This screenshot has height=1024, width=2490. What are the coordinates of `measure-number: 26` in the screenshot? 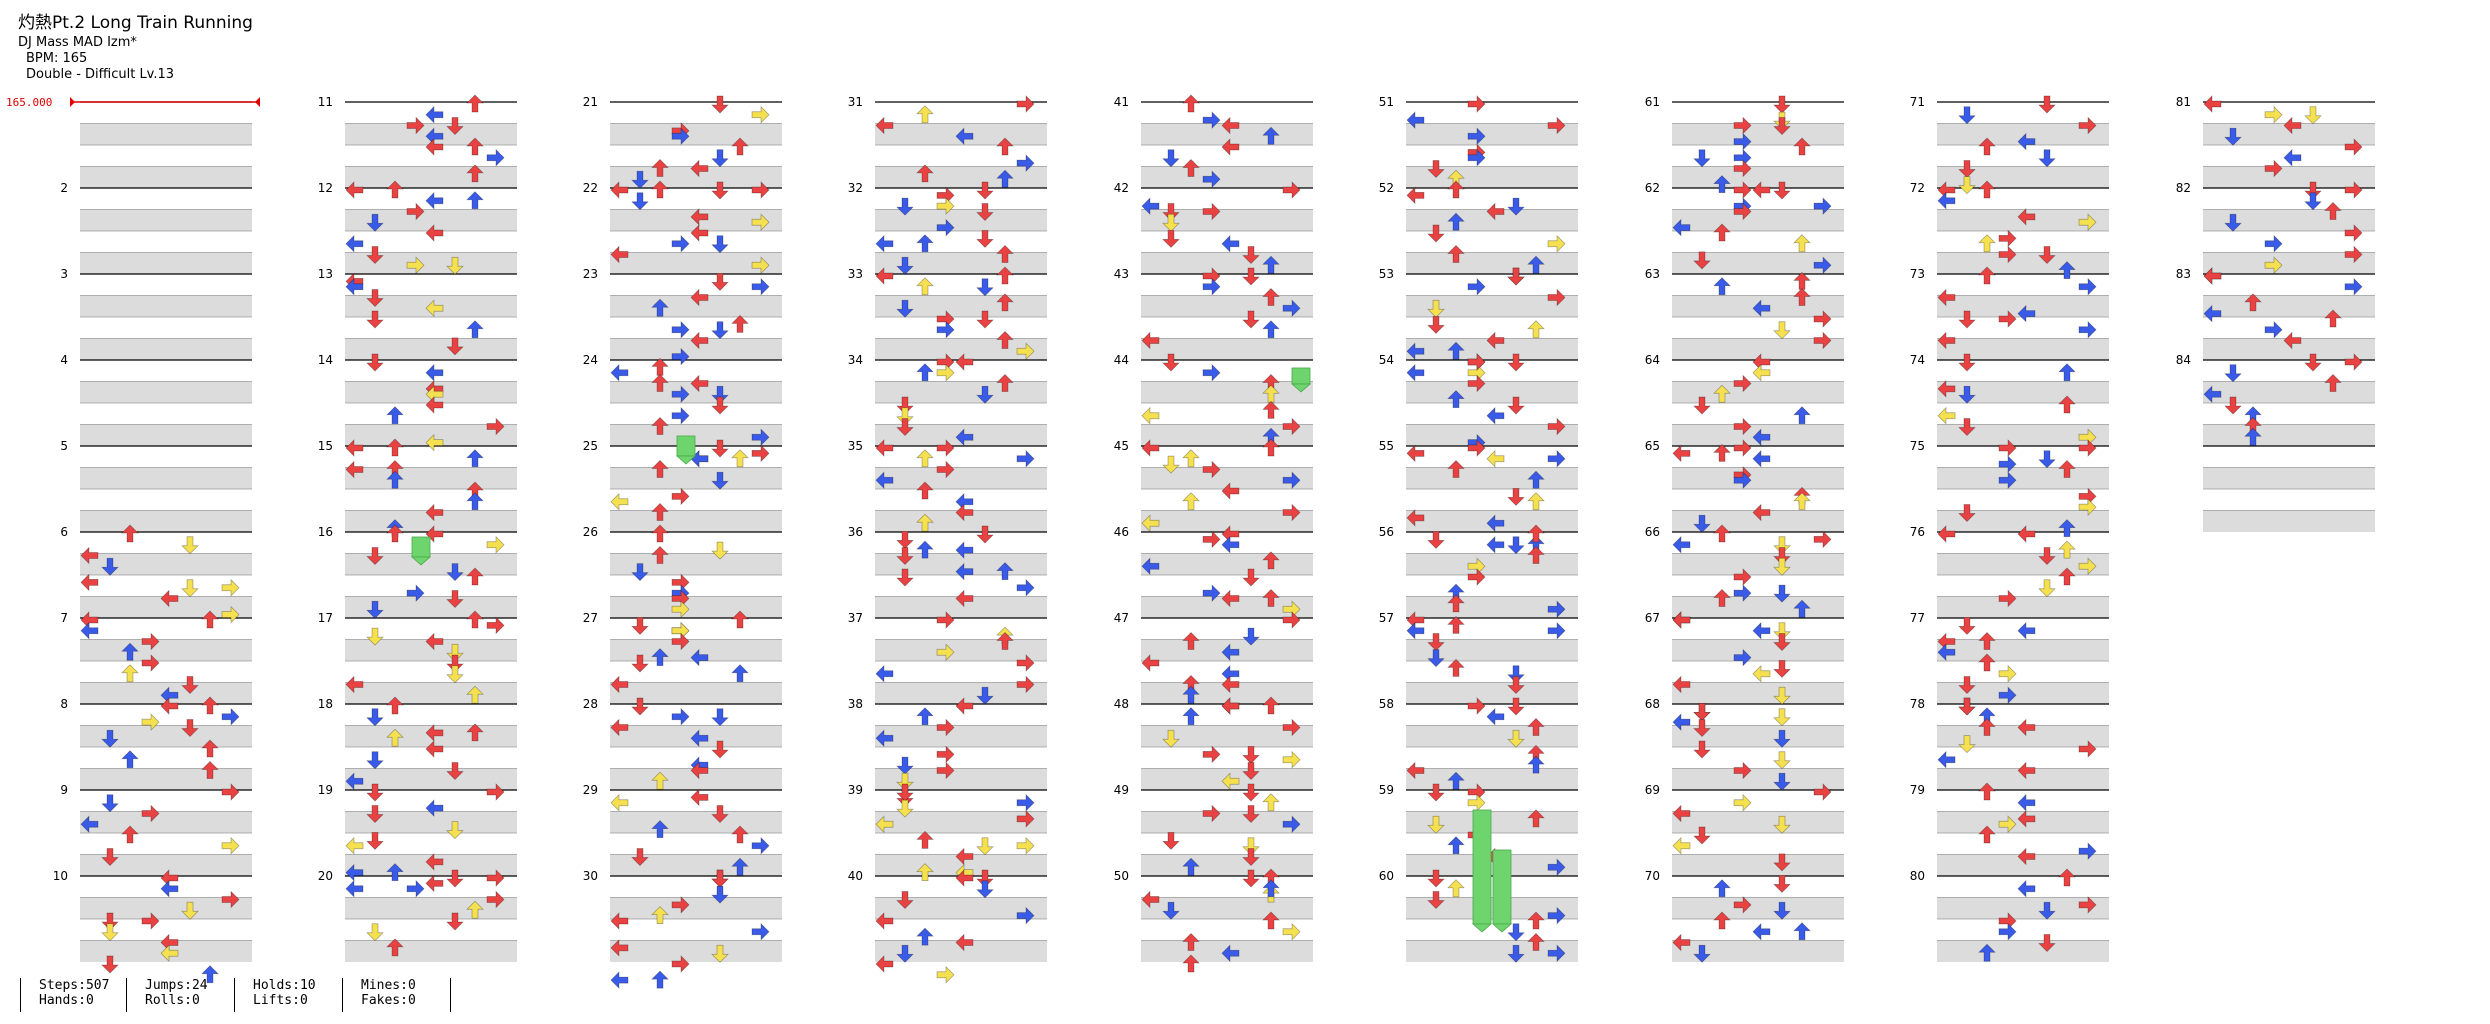 It's located at (590, 532).